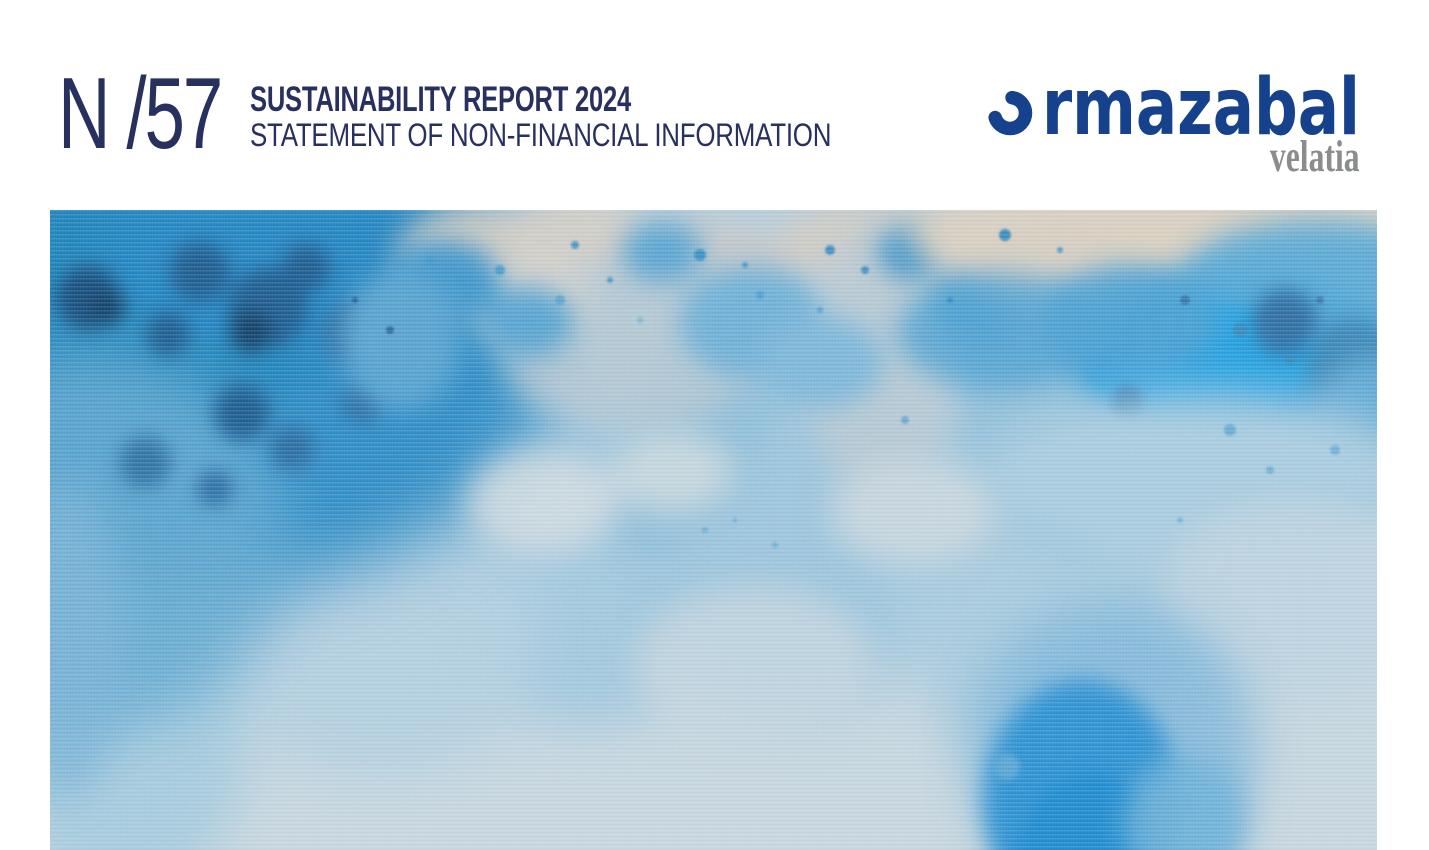 The width and height of the screenshot is (1429, 850). I want to click on report-subtitle: STATEMENT OF NON-FINANCIAL INFORMATION, so click(541, 135).